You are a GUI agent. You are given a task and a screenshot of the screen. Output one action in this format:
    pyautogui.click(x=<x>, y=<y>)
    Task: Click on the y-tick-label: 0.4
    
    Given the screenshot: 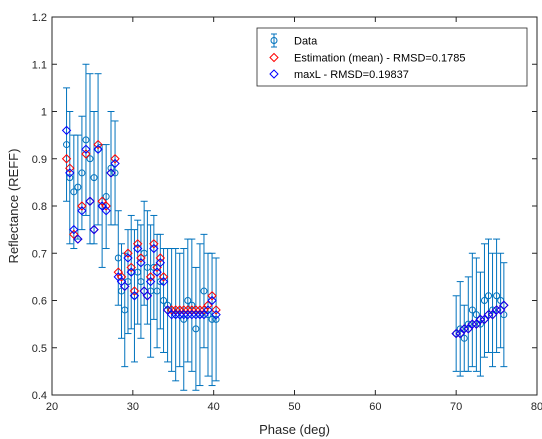 What is the action you would take?
    pyautogui.click(x=39, y=396)
    